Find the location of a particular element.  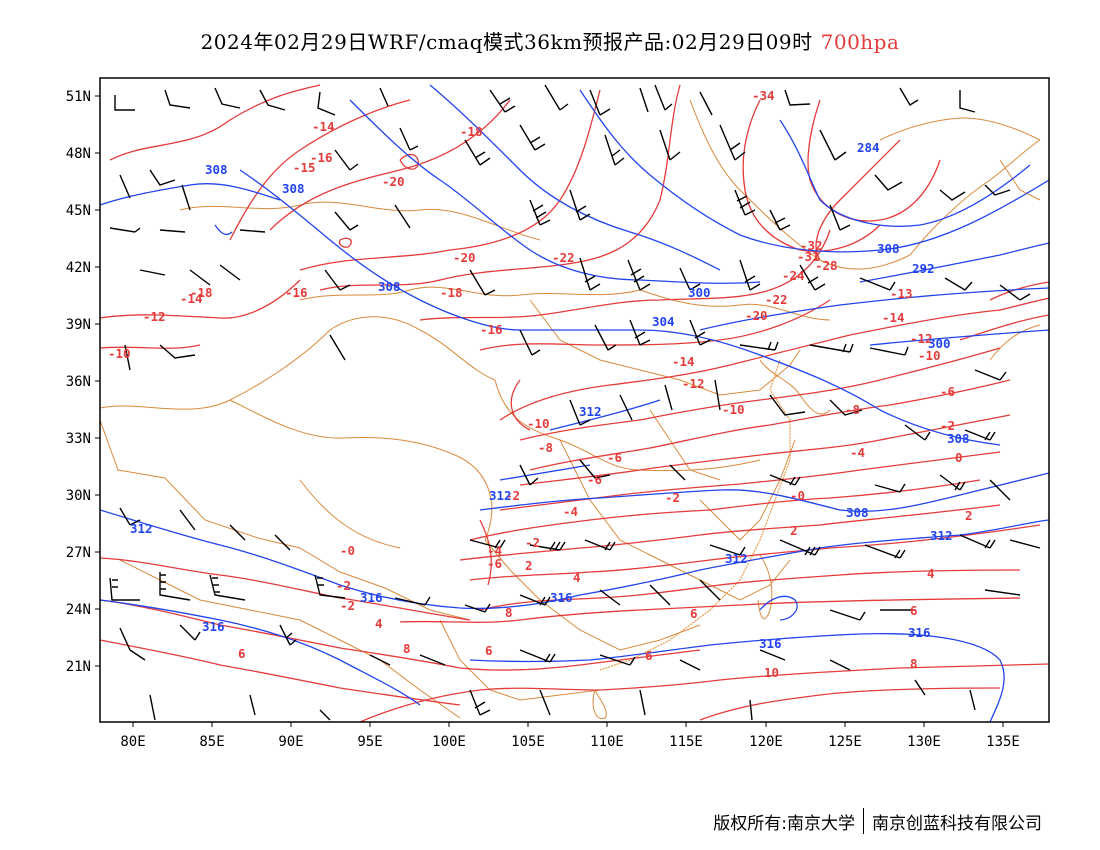

lon-label: 125E is located at coordinates (845, 742).